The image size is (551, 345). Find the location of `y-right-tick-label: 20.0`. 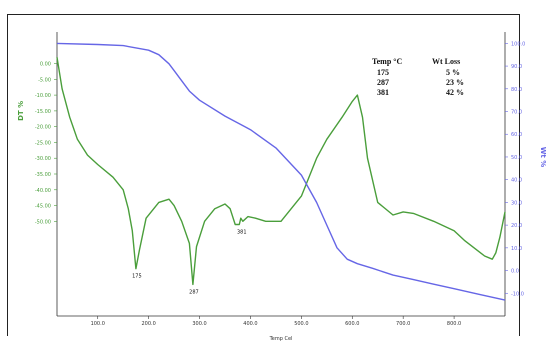

y-right-tick-label: 20.0 is located at coordinates (516, 226).